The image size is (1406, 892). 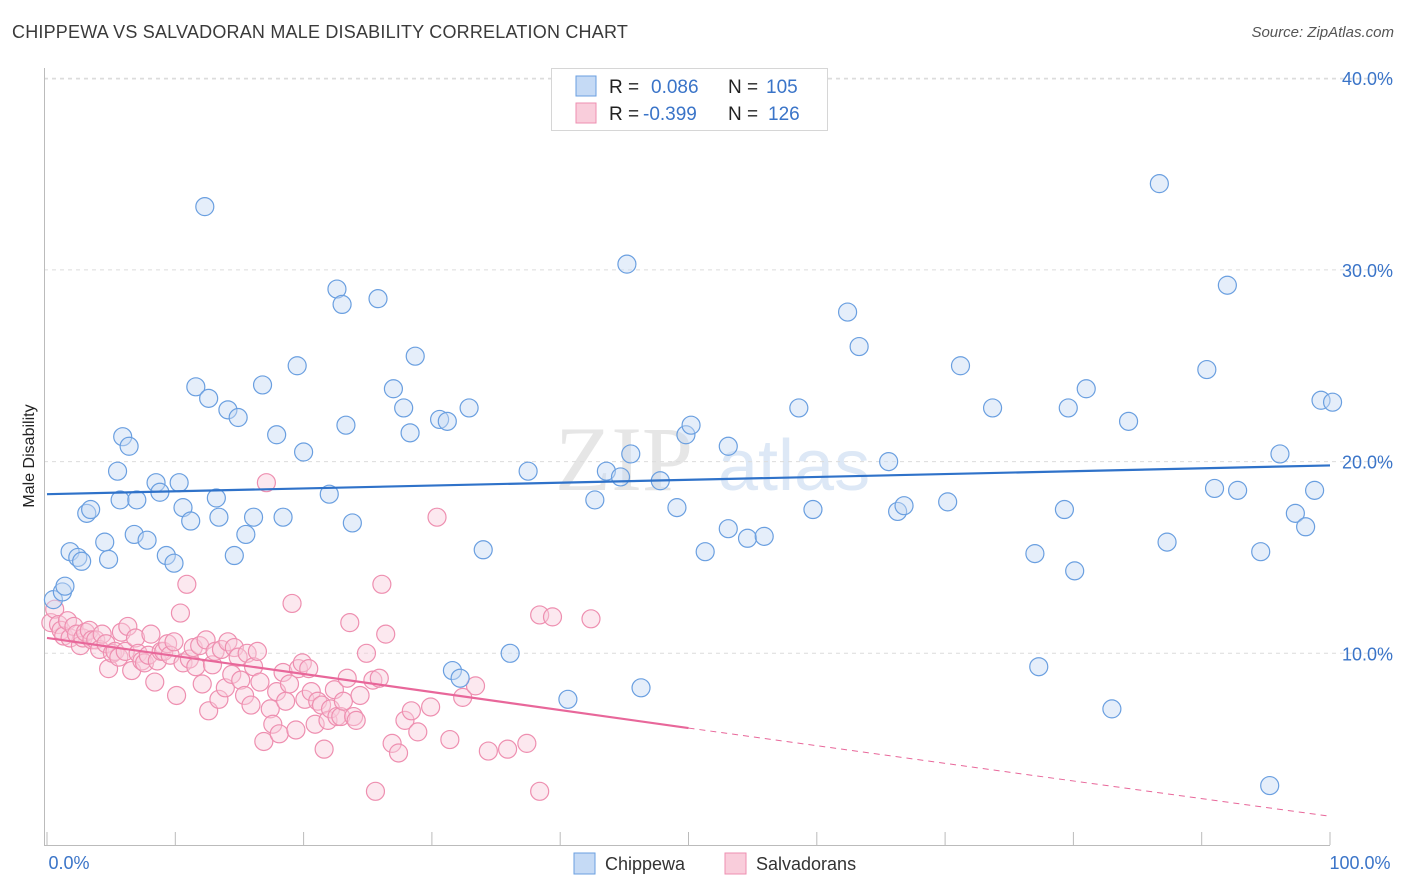 What do you see at coordinates (645, 864) in the screenshot?
I see `bottom-legend-chippewa: Chippewa` at bounding box center [645, 864].